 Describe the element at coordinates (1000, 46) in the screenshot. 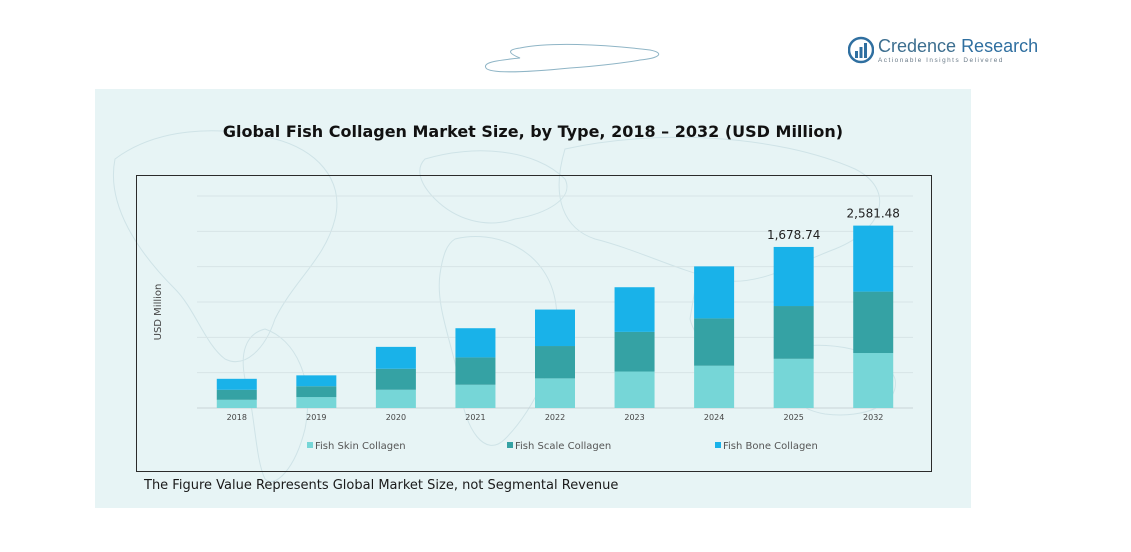

I see `brand-name-part2: Research` at that location.